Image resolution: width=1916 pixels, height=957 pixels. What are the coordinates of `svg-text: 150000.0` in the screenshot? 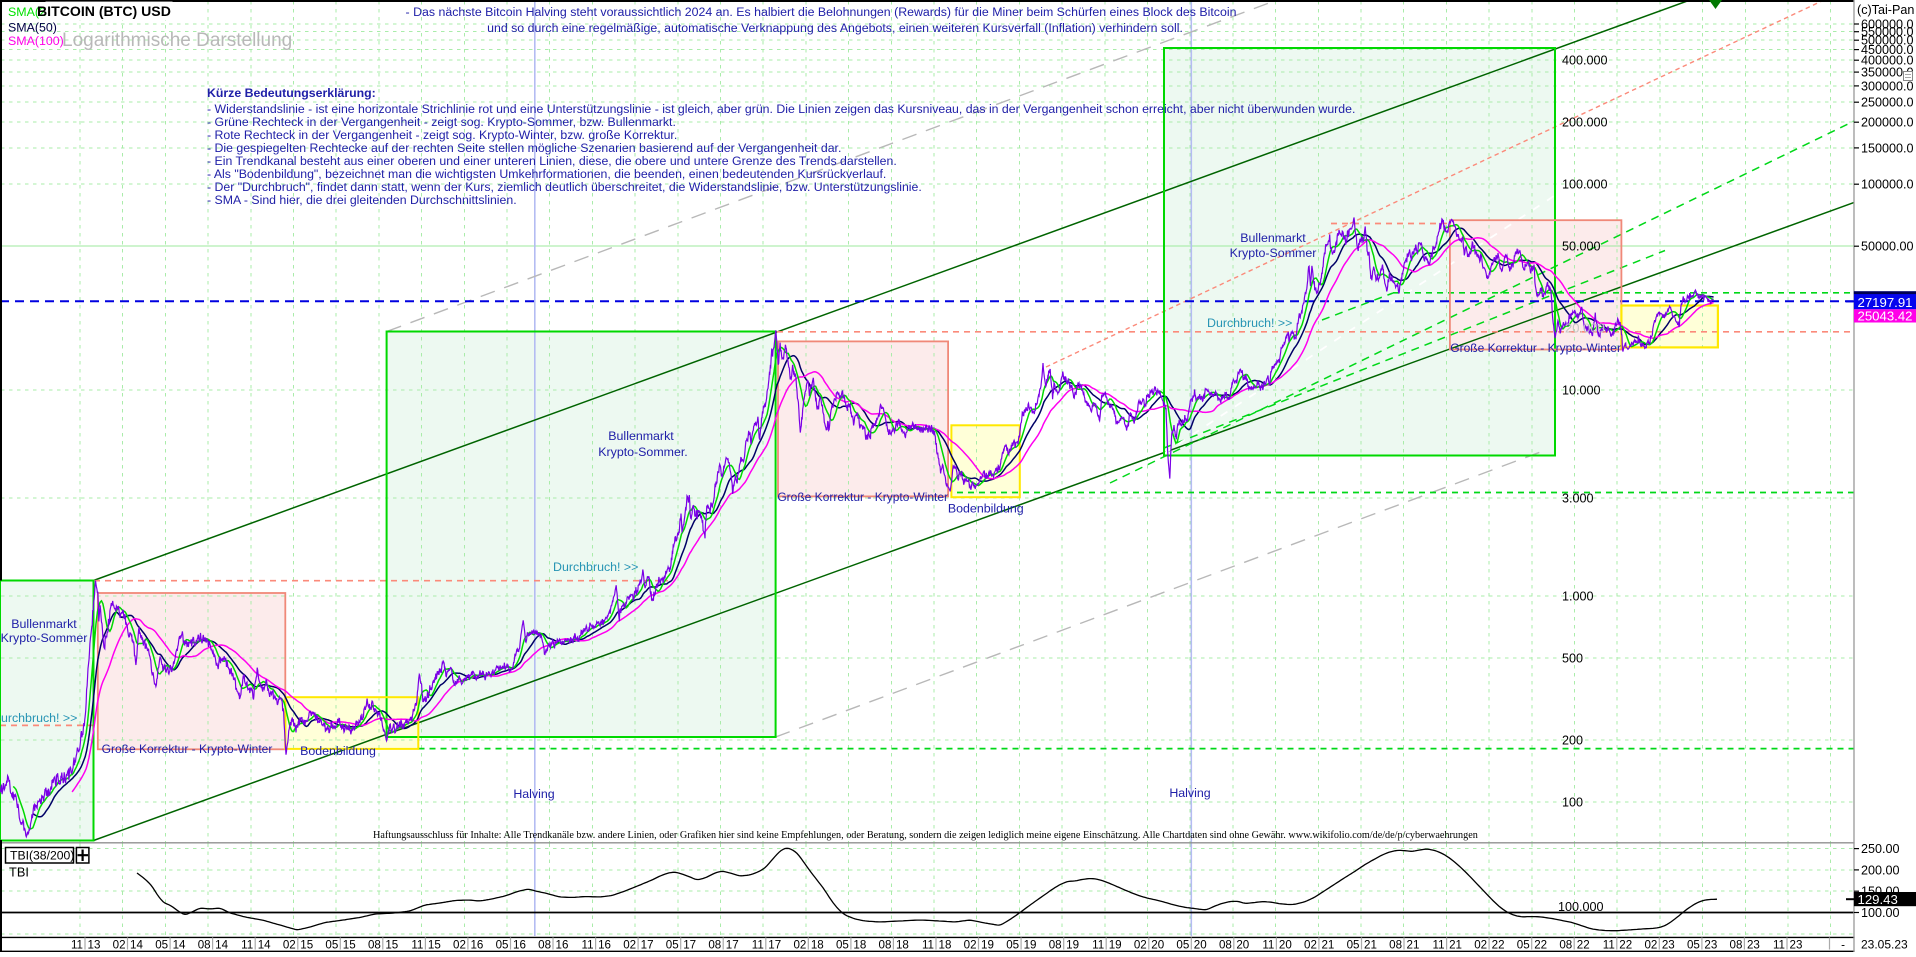 It's located at (1887, 148).